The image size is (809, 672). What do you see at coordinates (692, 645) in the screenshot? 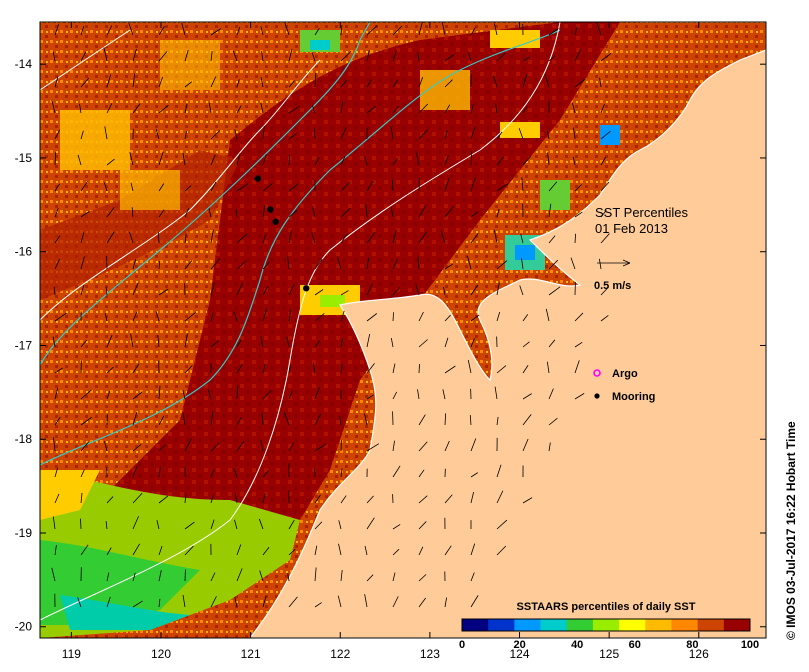
I see `colorbar-tick-label: 80` at bounding box center [692, 645].